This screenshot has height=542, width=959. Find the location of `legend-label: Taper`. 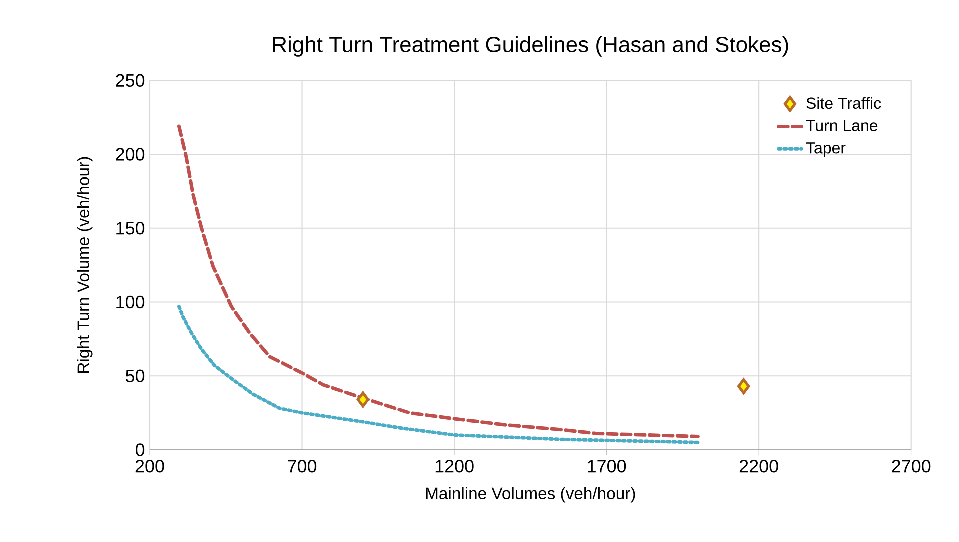

legend-label: Taper is located at coordinates (826, 149).